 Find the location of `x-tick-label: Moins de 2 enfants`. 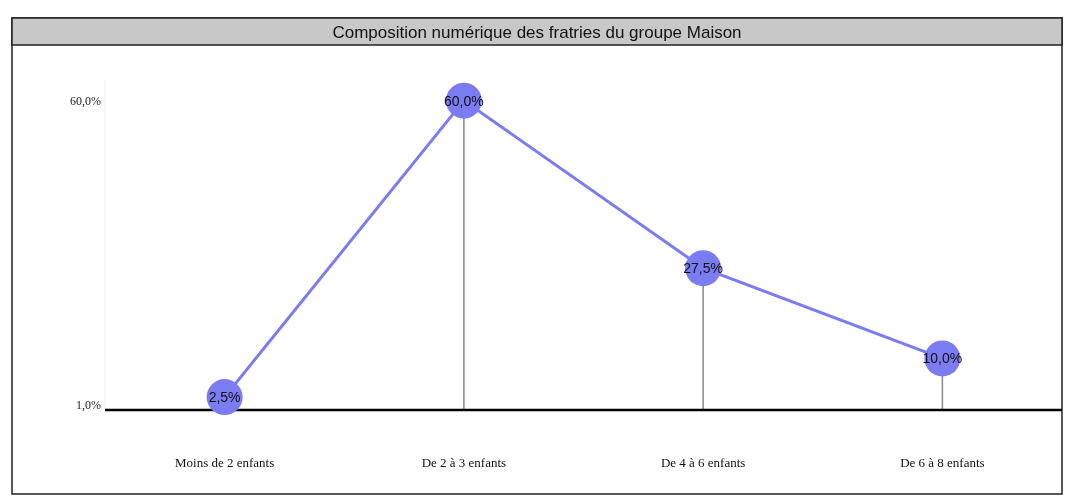

x-tick-label: Moins de 2 enfants is located at coordinates (224, 462).